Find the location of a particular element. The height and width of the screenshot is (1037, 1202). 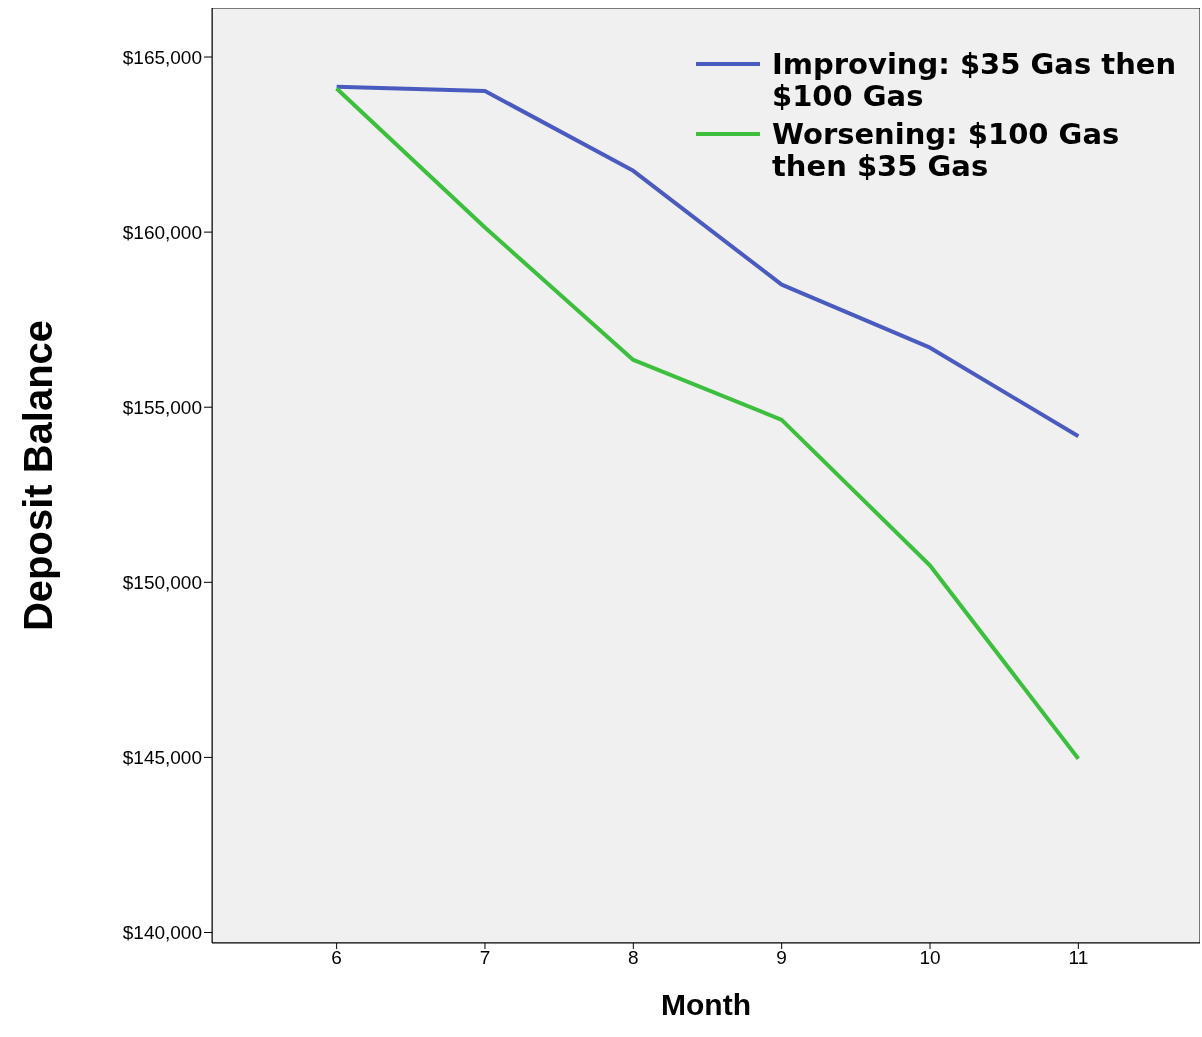

x-tick-label: 10 is located at coordinates (930, 958).